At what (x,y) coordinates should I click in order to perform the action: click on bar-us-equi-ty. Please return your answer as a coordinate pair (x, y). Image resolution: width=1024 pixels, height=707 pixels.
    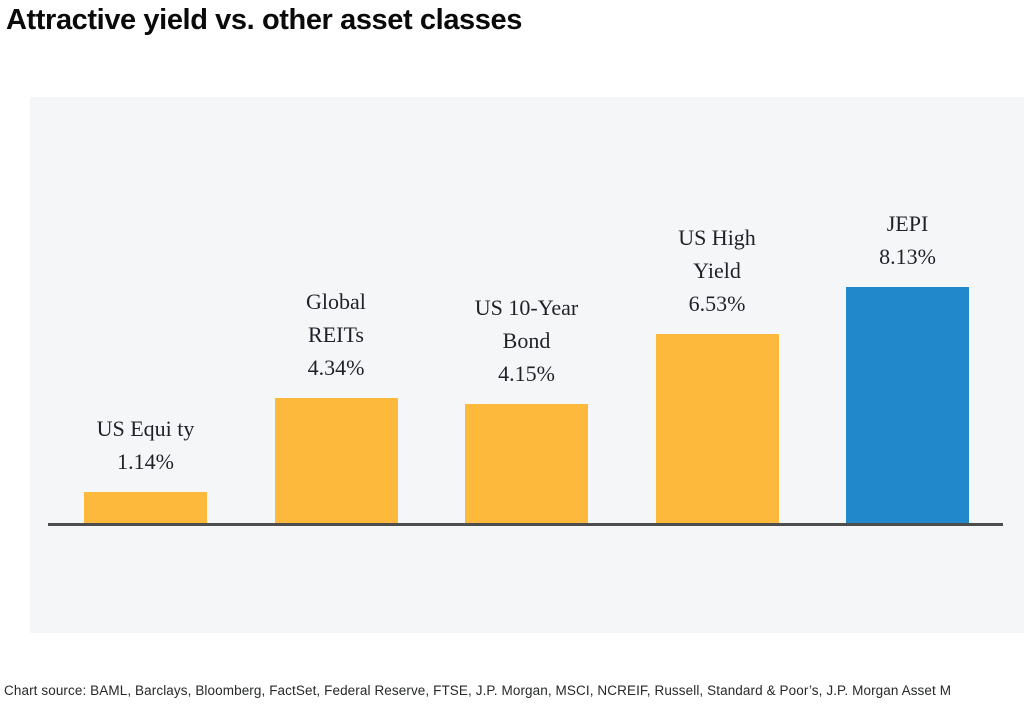
    Looking at the image, I should click on (145, 509).